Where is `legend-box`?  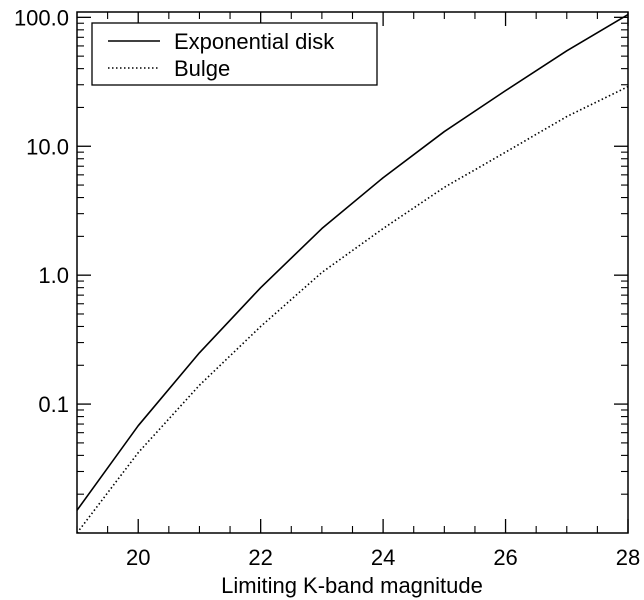
legend-box is located at coordinates (234, 54).